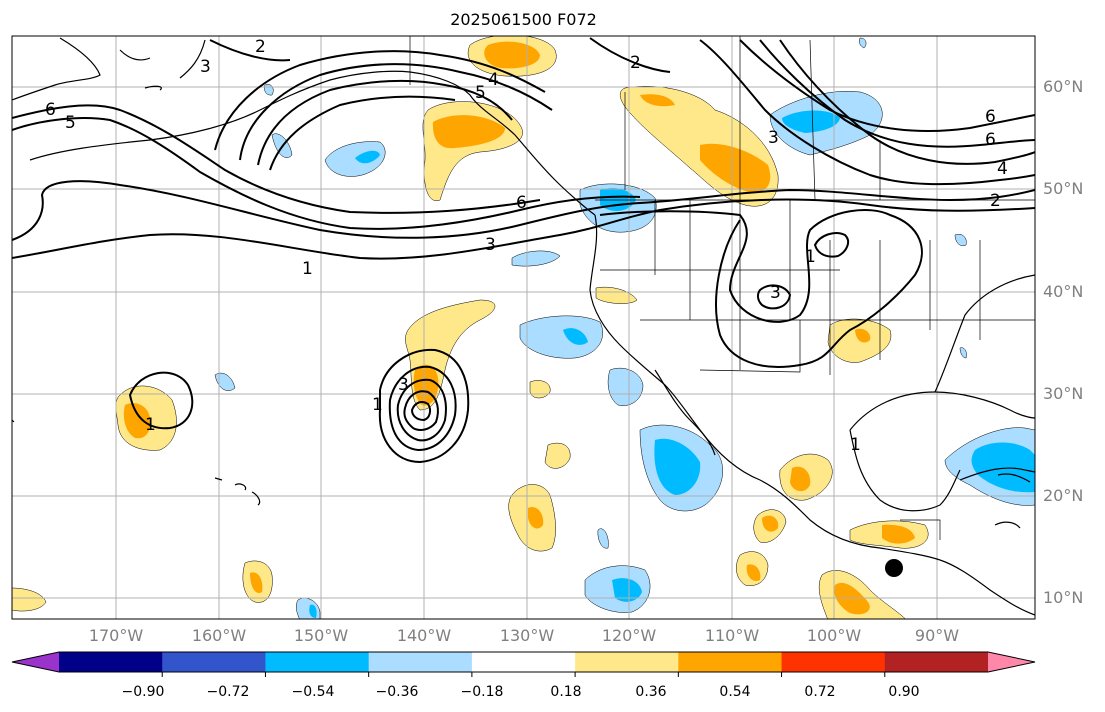 The height and width of the screenshot is (712, 1105). I want to click on colorbar-tick-label: −0.36, so click(397, 692).